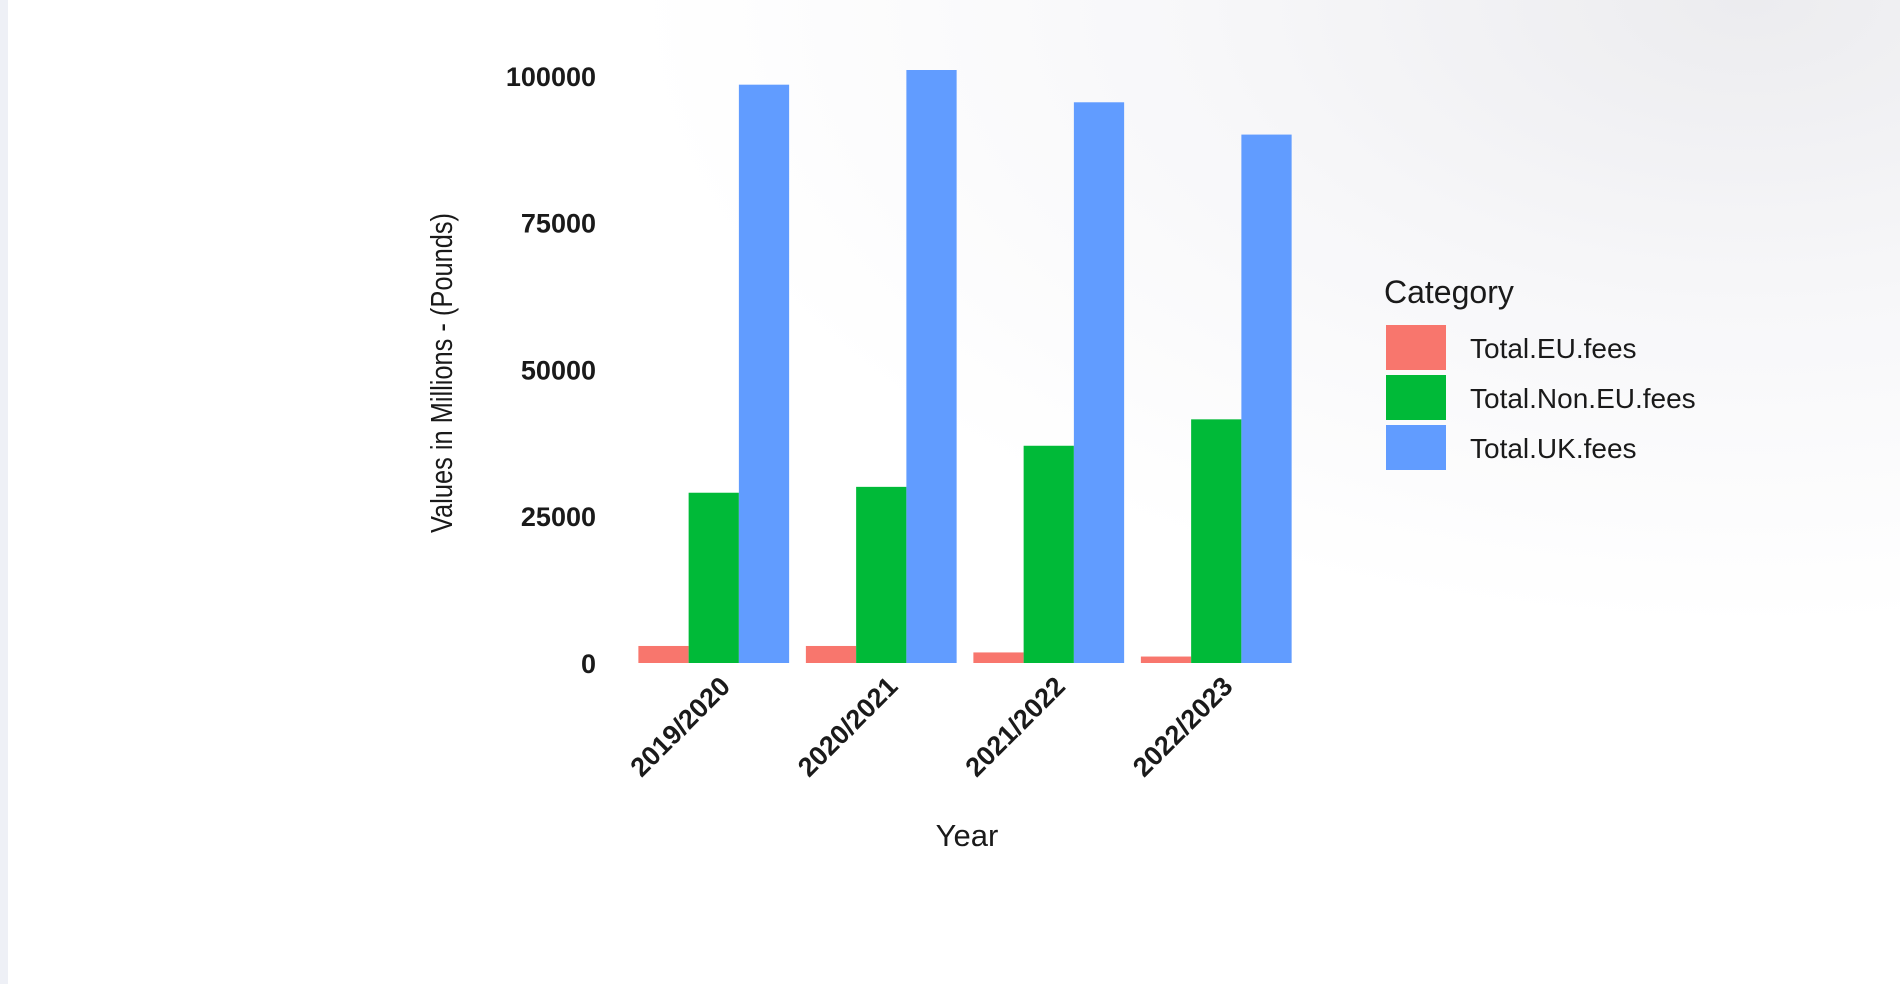  Describe the element at coordinates (4, 492) in the screenshot. I see `left-edge-strip` at that location.